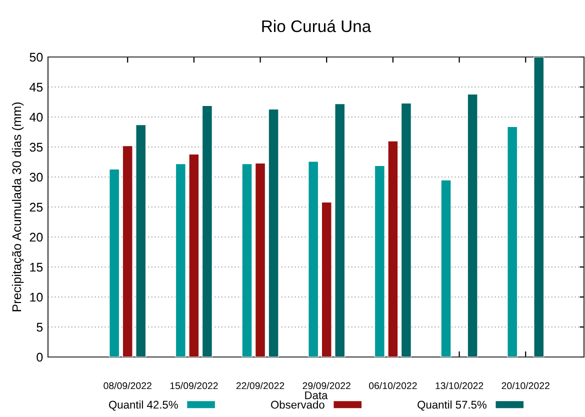  I want to click on y-tick-label: 40, so click(36, 117).